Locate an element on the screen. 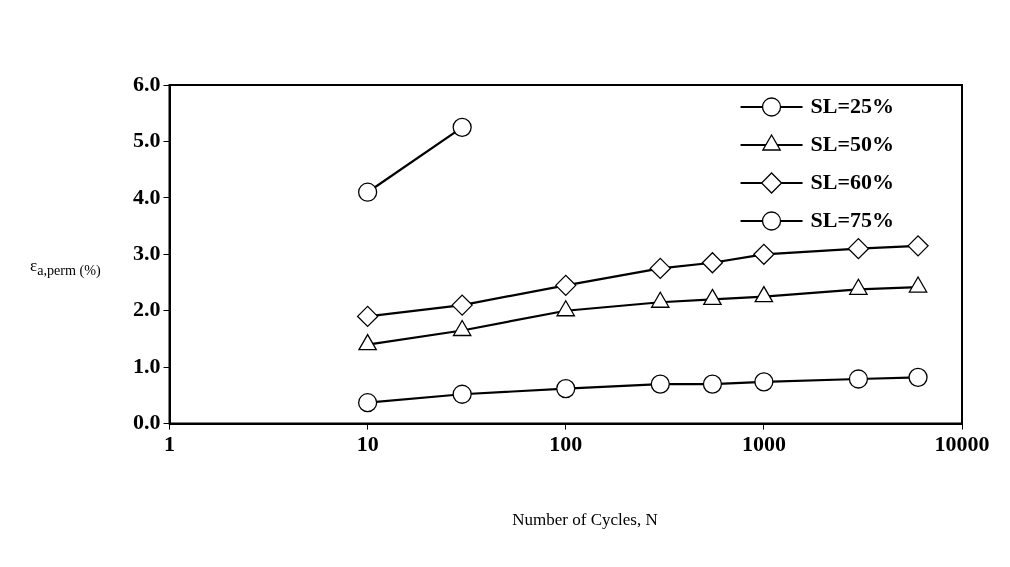  y-tick-label: 4.0 is located at coordinates (147, 196).